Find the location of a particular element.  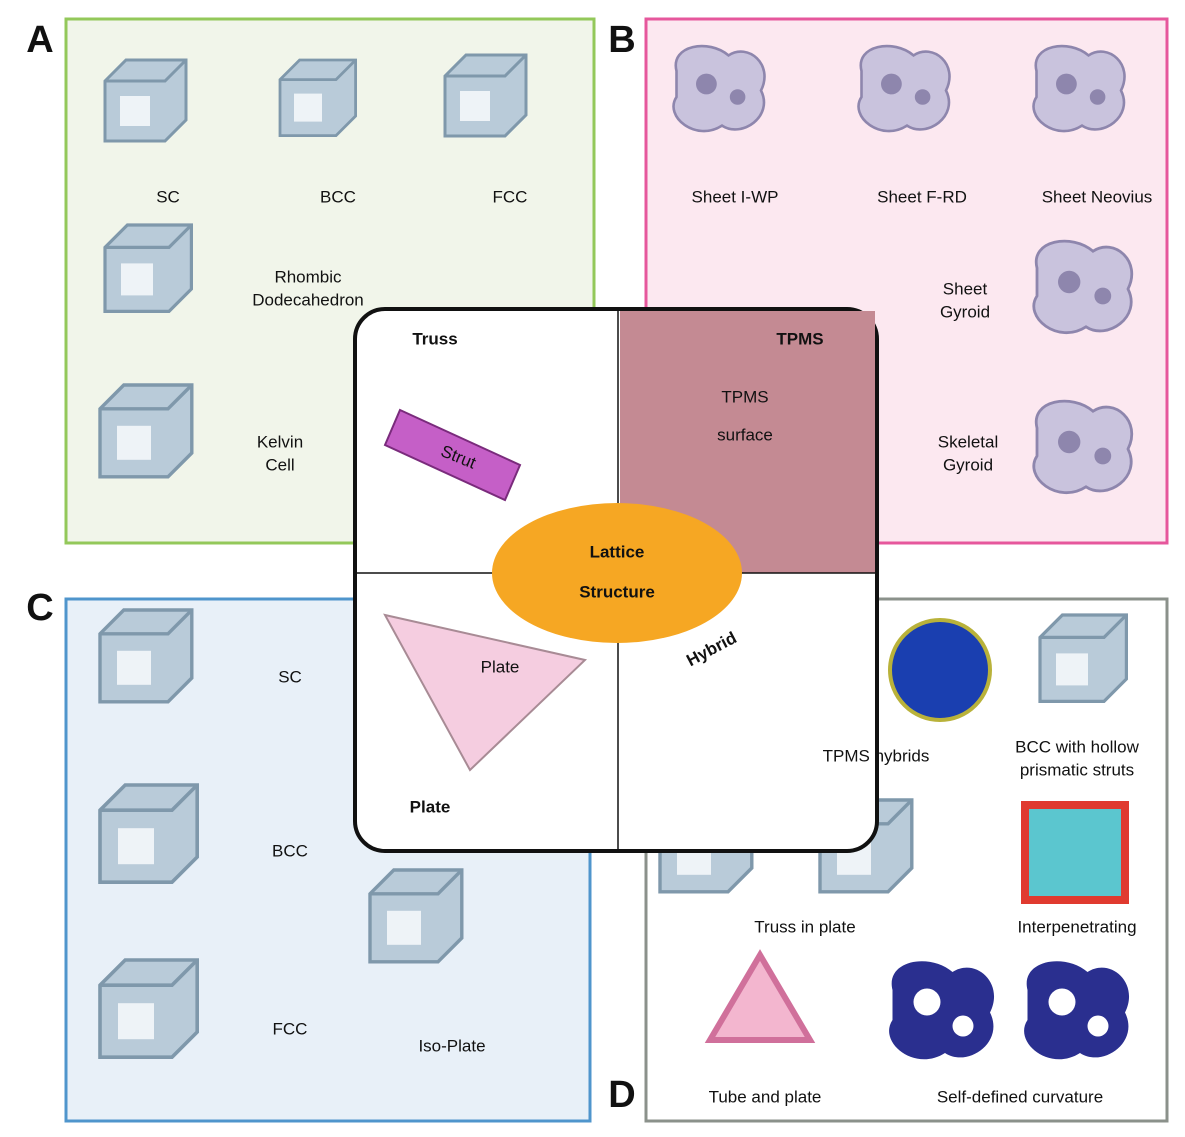

tpms-surface-label: surface is located at coordinates (745, 434).